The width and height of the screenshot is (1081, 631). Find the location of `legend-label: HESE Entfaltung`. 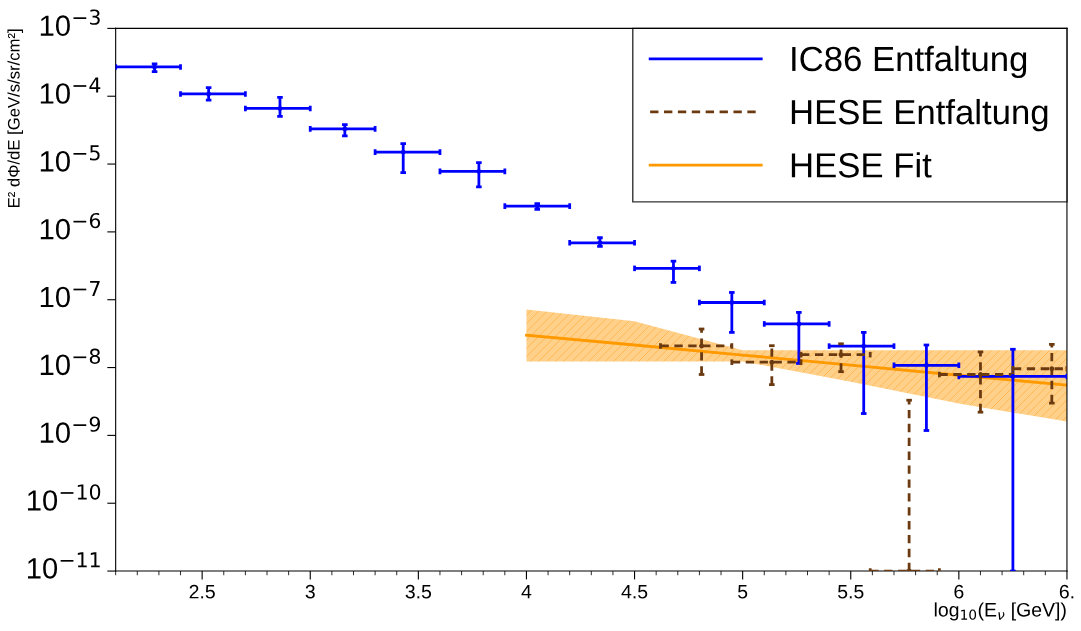

legend-label: HESE Entfaltung is located at coordinates (919, 115).